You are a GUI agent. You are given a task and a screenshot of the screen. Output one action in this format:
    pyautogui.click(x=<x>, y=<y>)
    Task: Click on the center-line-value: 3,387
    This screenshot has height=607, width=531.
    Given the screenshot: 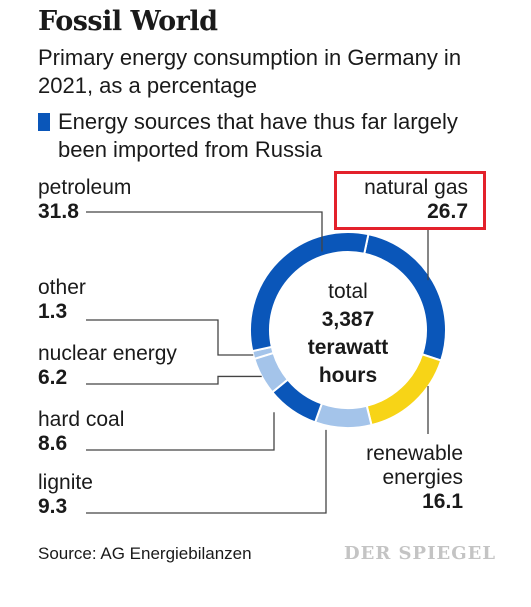 What is the action you would take?
    pyautogui.click(x=348, y=319)
    